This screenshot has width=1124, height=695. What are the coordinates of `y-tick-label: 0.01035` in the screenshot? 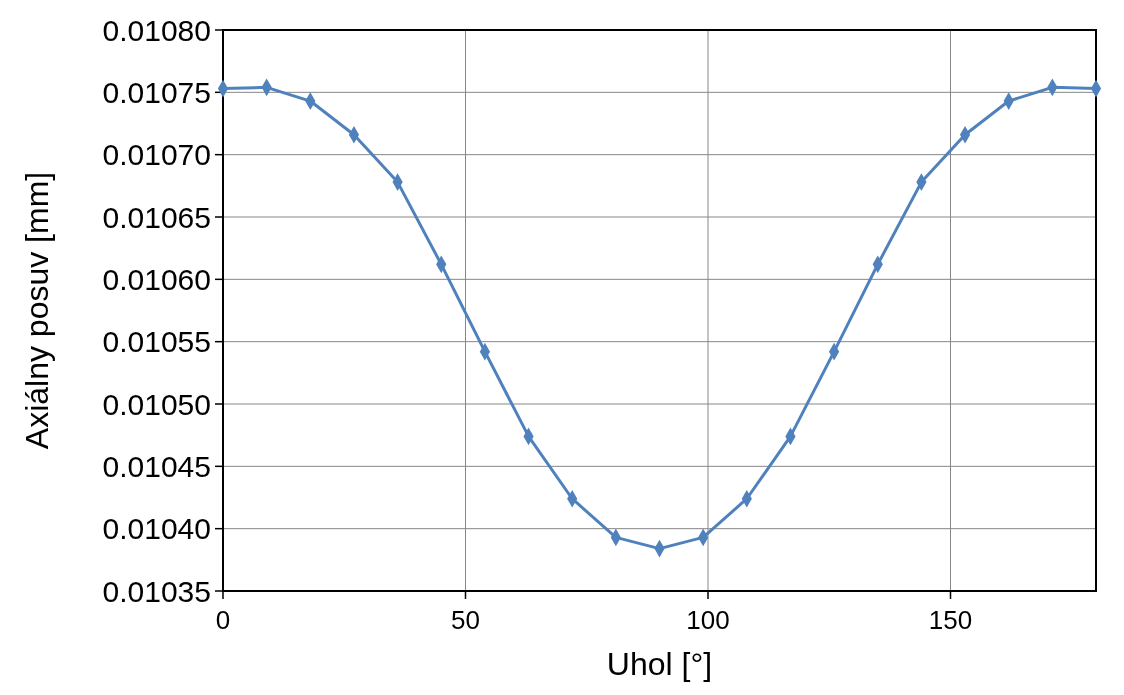 It's located at (156, 591).